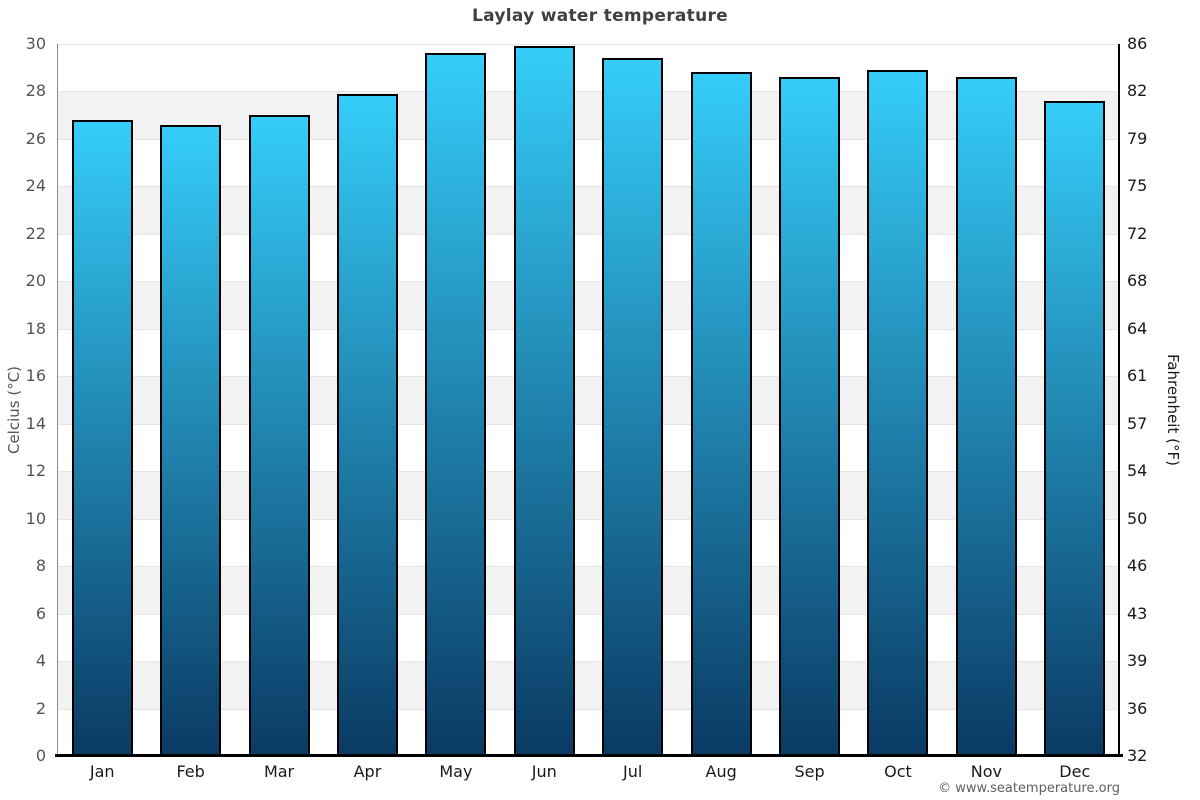  What do you see at coordinates (40, 755) in the screenshot?
I see `celsius-tick: 0` at bounding box center [40, 755].